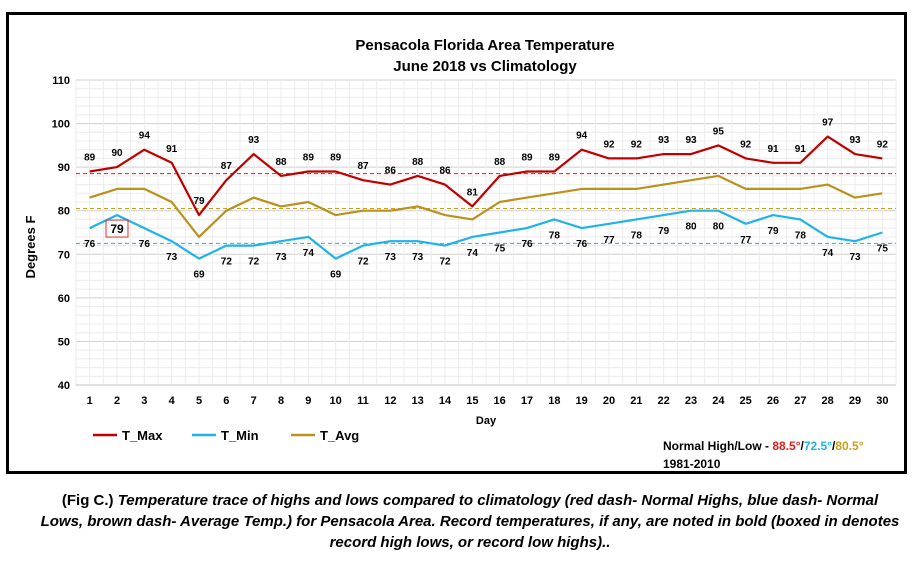  Describe the element at coordinates (636, 401) in the screenshot. I see `x-tick-label: 21` at that location.